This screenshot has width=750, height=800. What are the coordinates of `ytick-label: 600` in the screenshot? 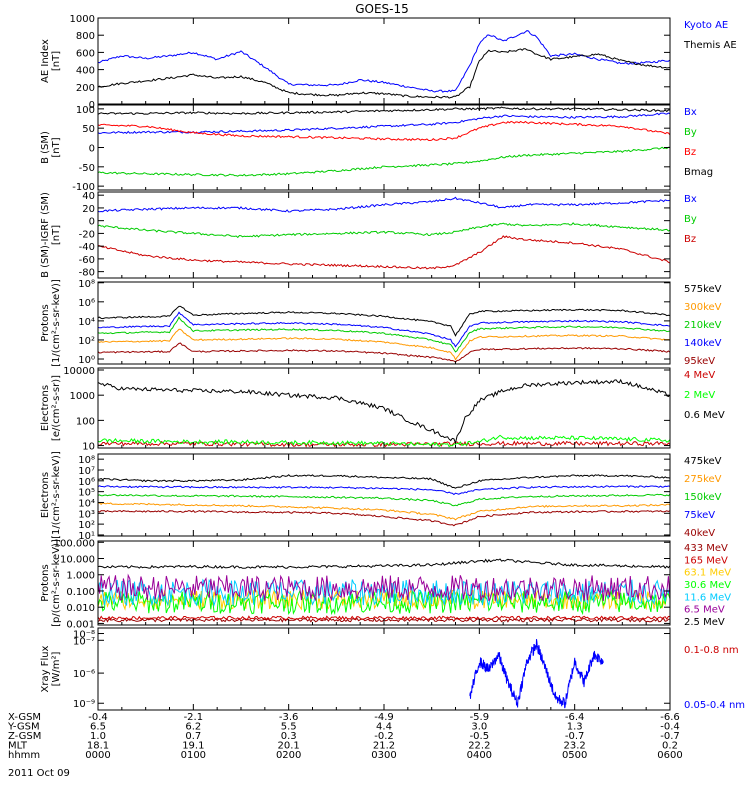 It's located at (85, 53).